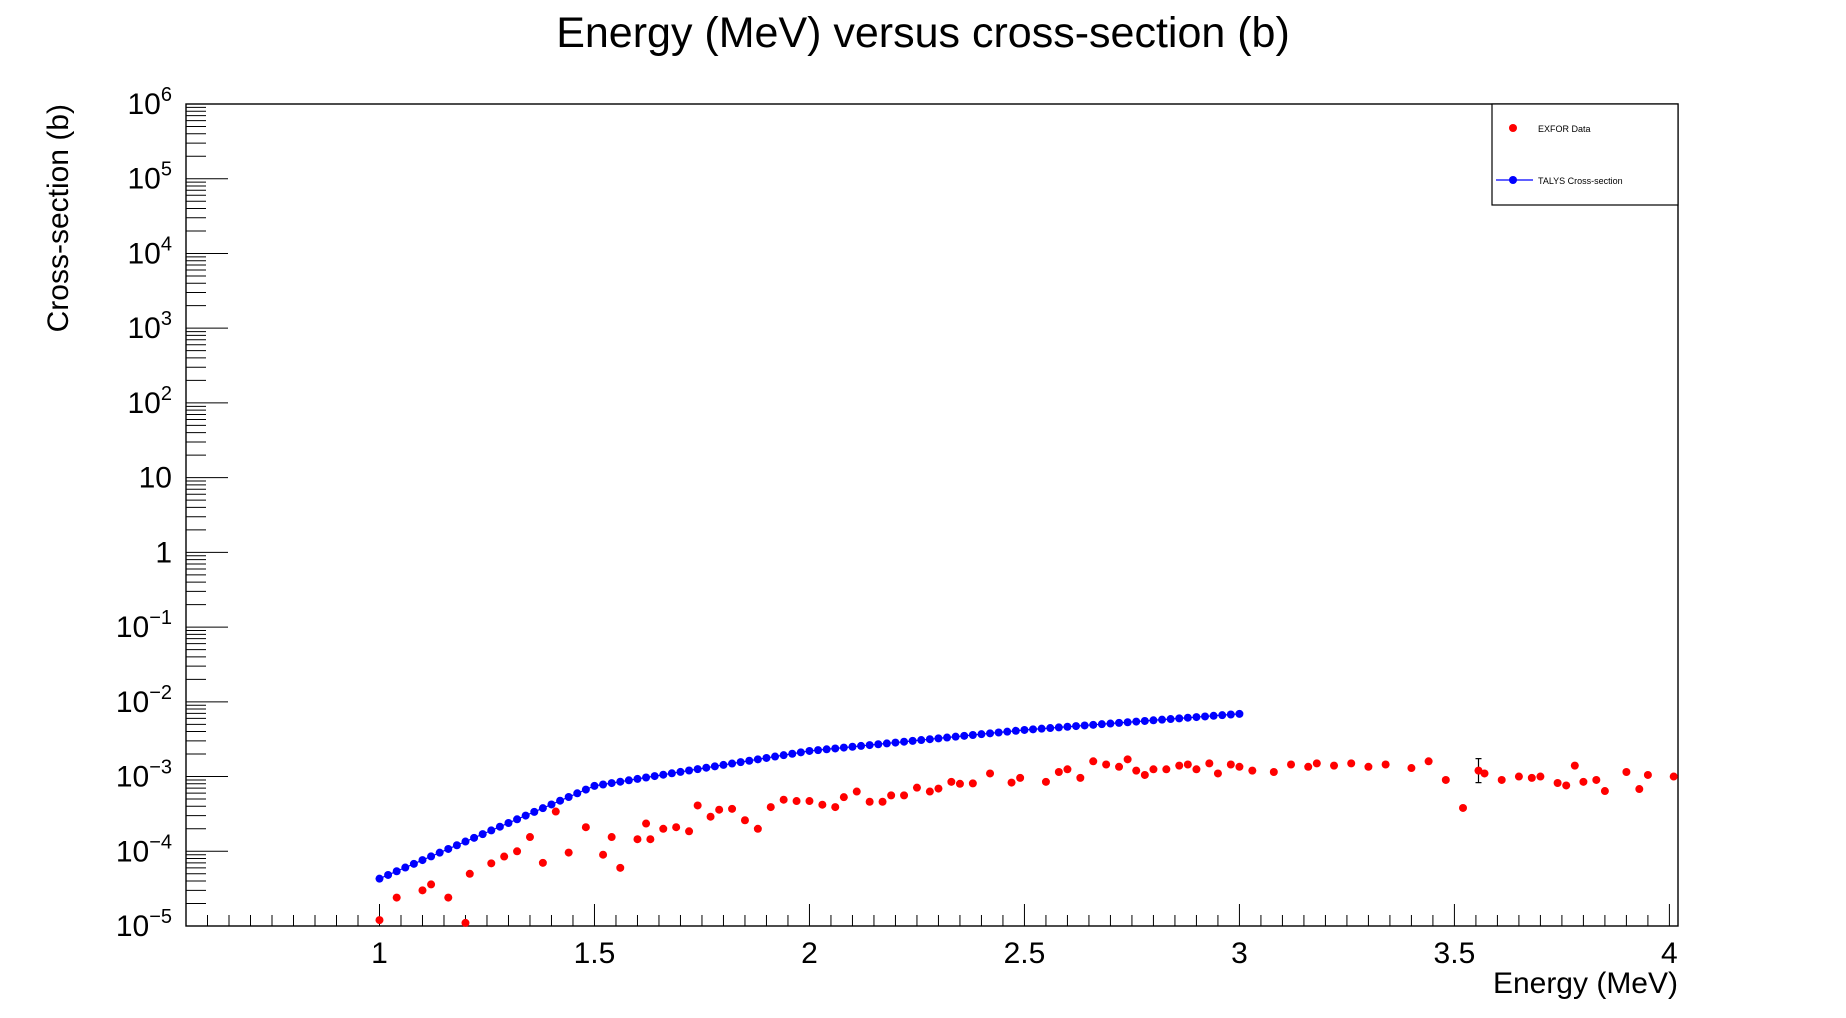 This screenshot has width=1846, height=1018. What do you see at coordinates (1455, 953) in the screenshot?
I see `x-tick-label: 3.5` at bounding box center [1455, 953].